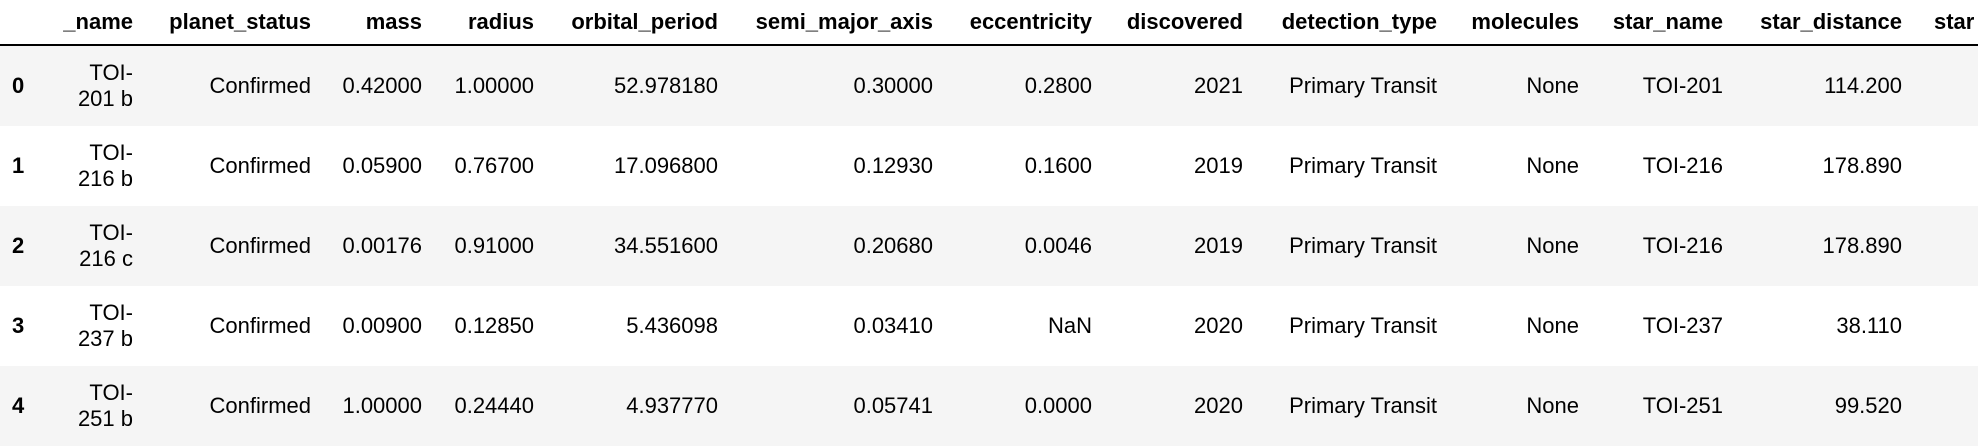  I want to click on row-index: 3, so click(18, 325).